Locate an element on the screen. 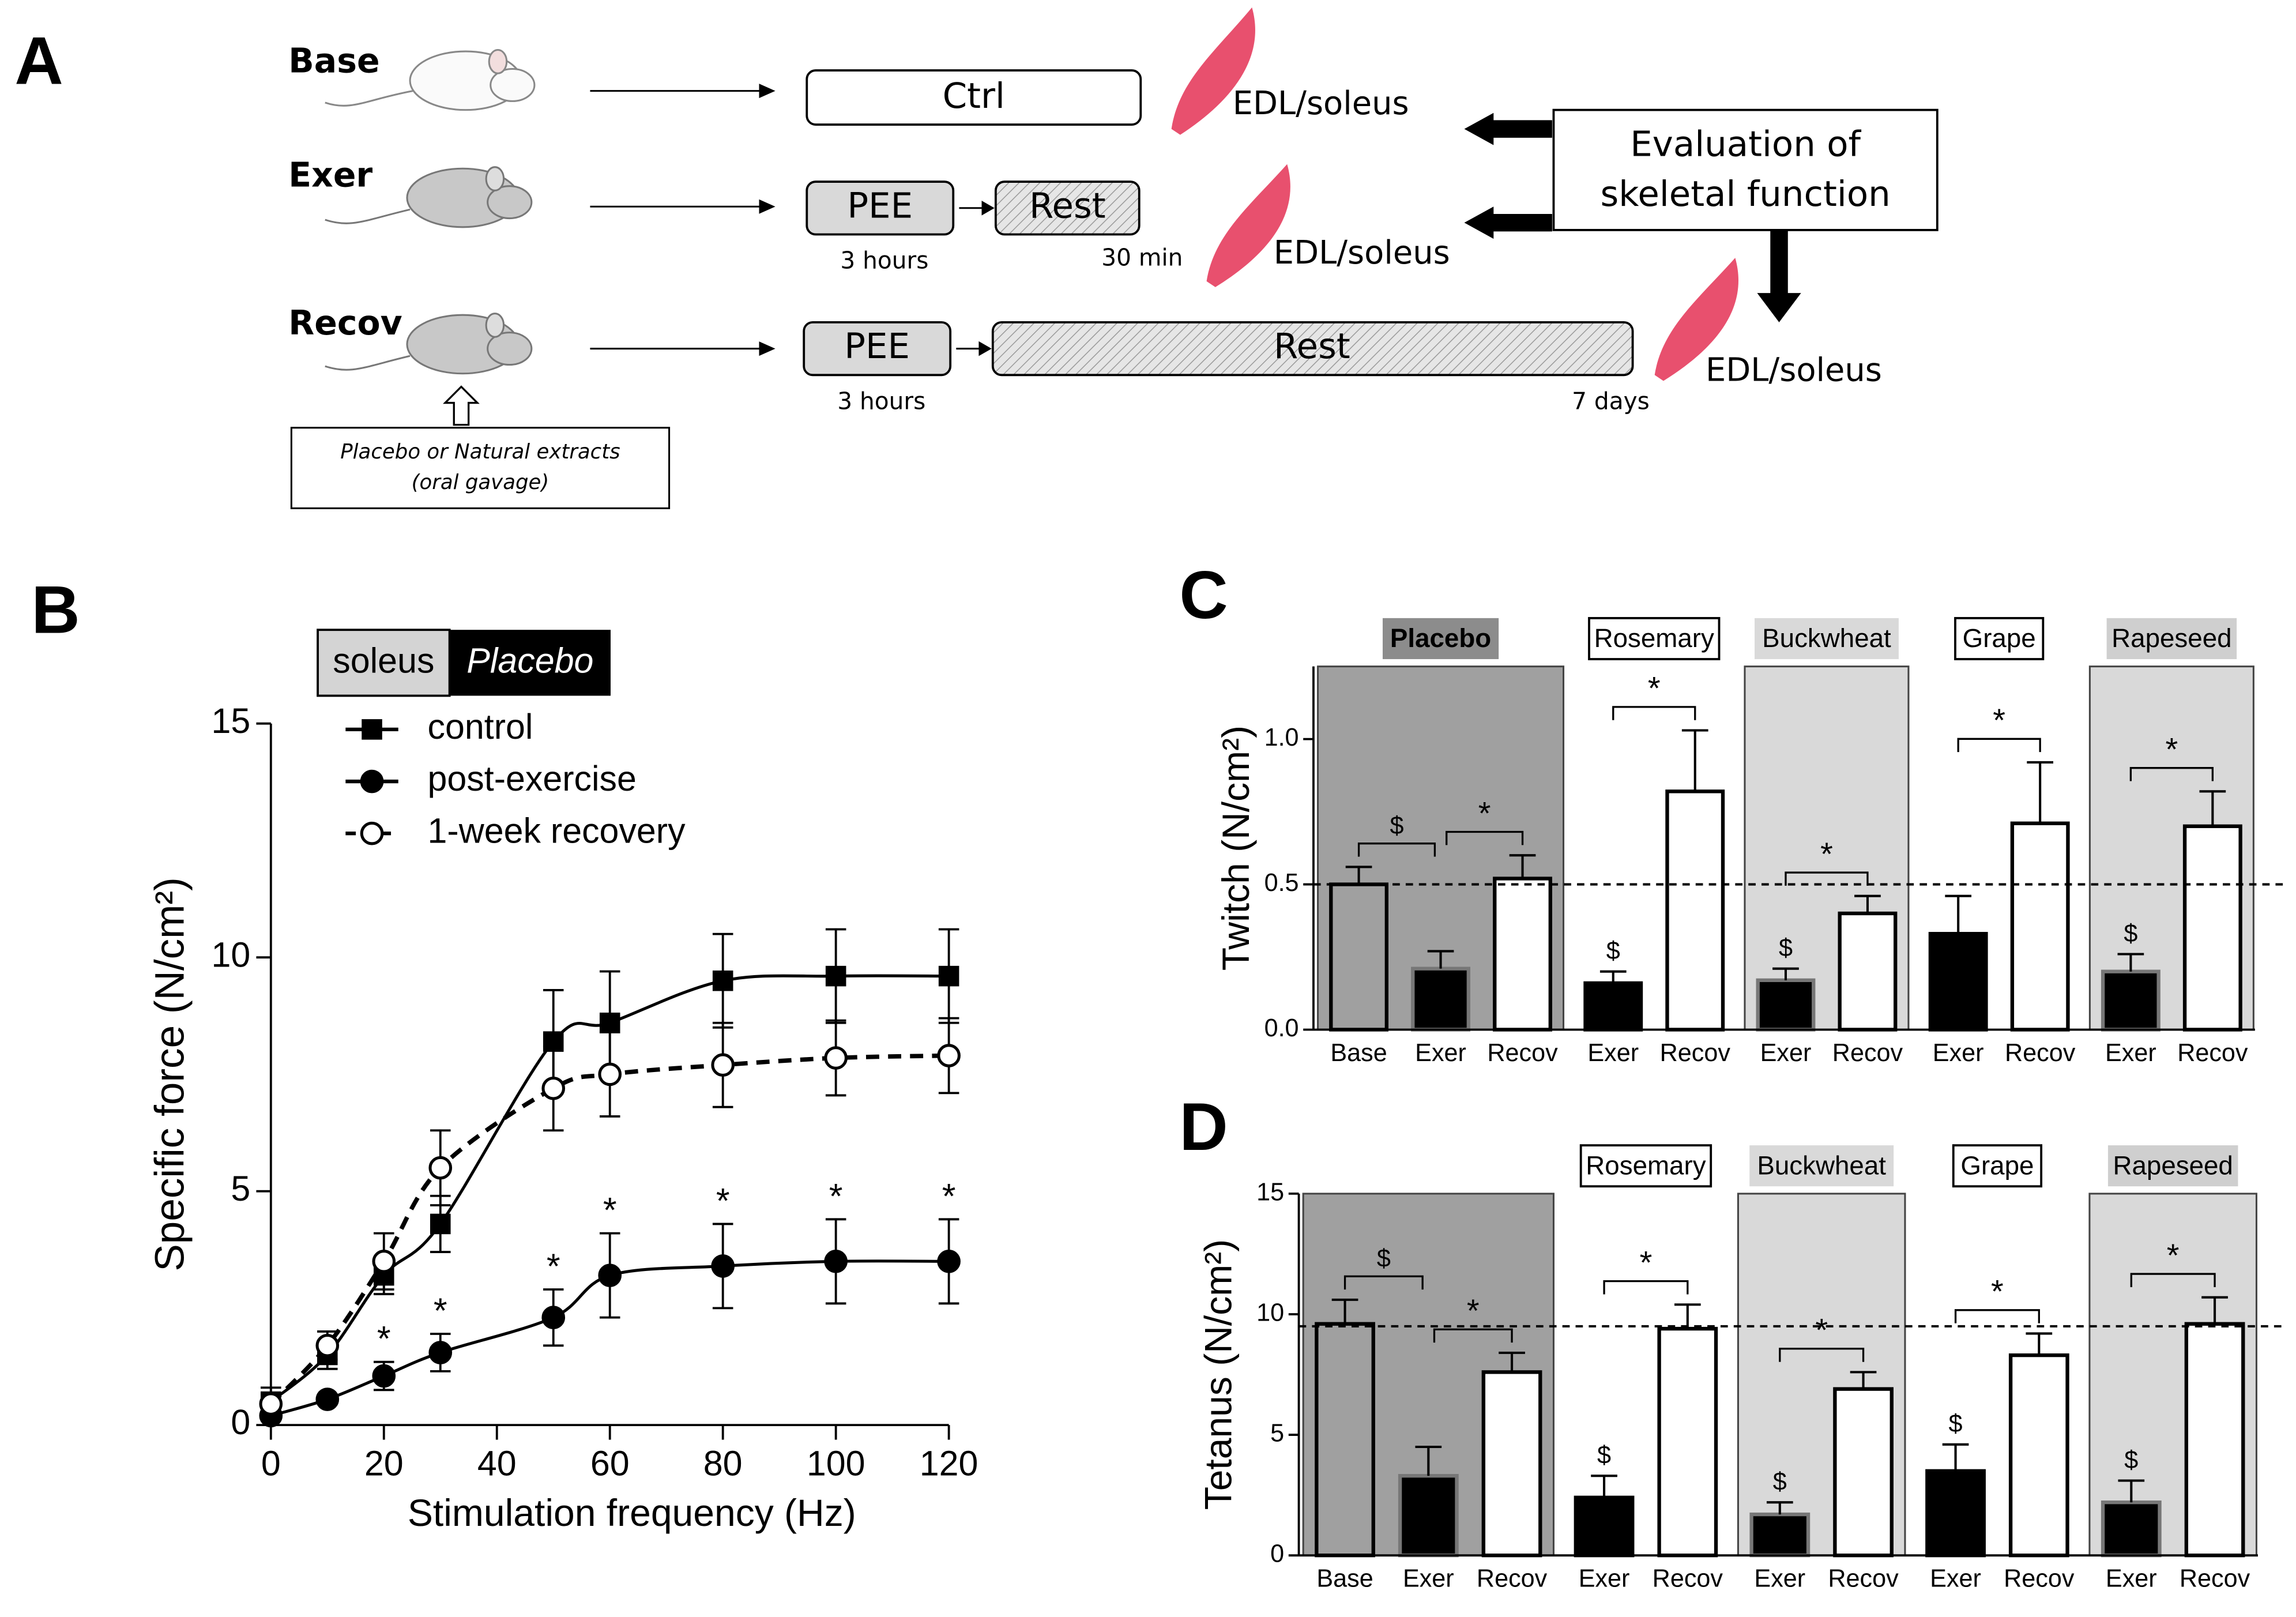  legend-marker is located at coordinates (372, 730).